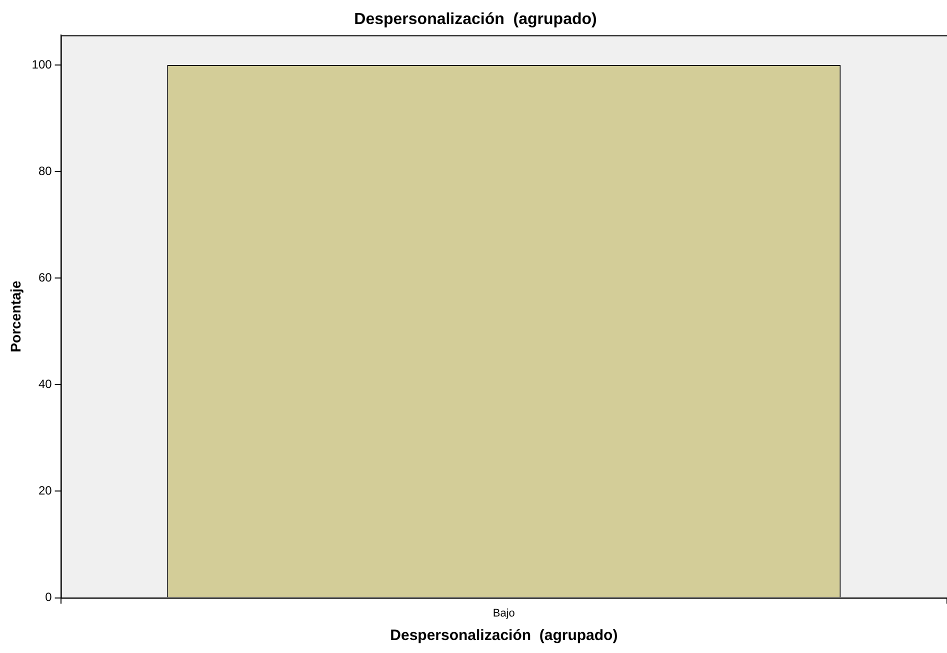 Image resolution: width=947 pixels, height=653 pixels. Describe the element at coordinates (48, 597) in the screenshot. I see `y-tick-label: 0` at that location.